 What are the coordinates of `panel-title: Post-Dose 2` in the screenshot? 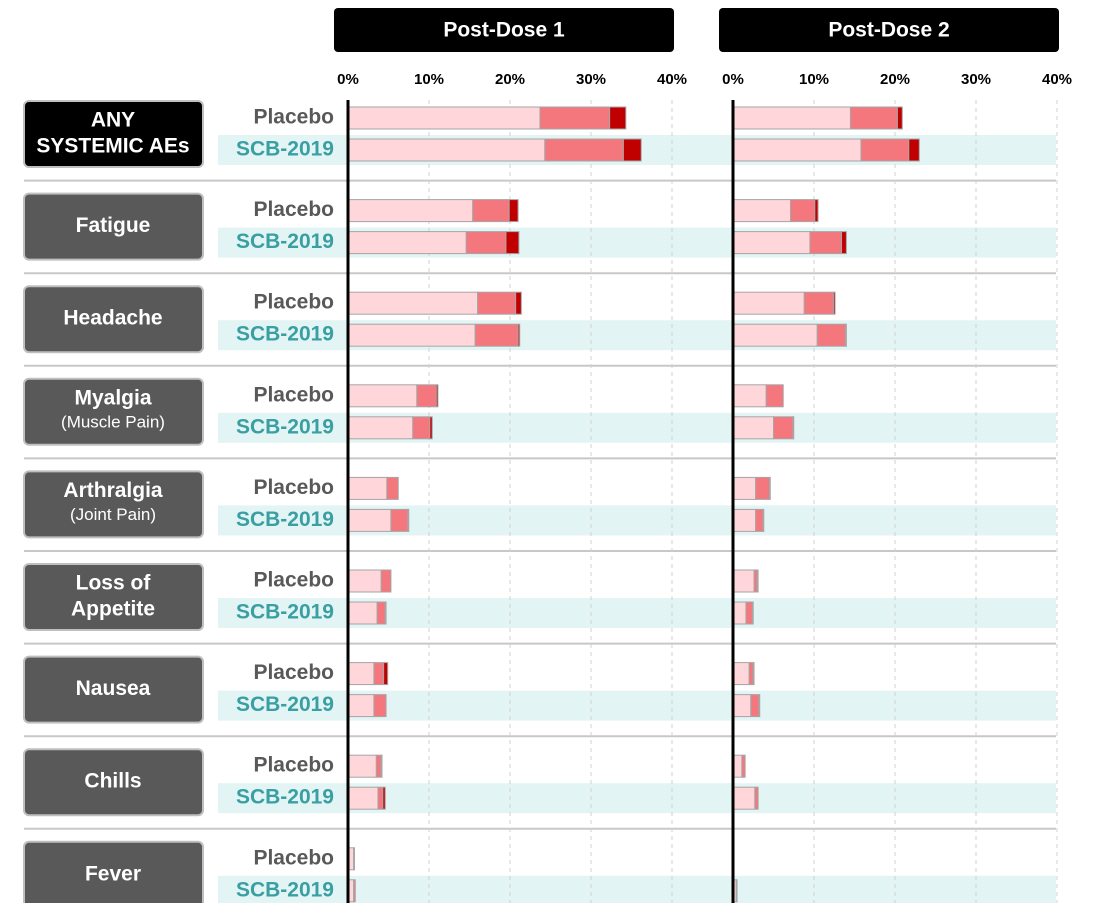 It's located at (888, 30).